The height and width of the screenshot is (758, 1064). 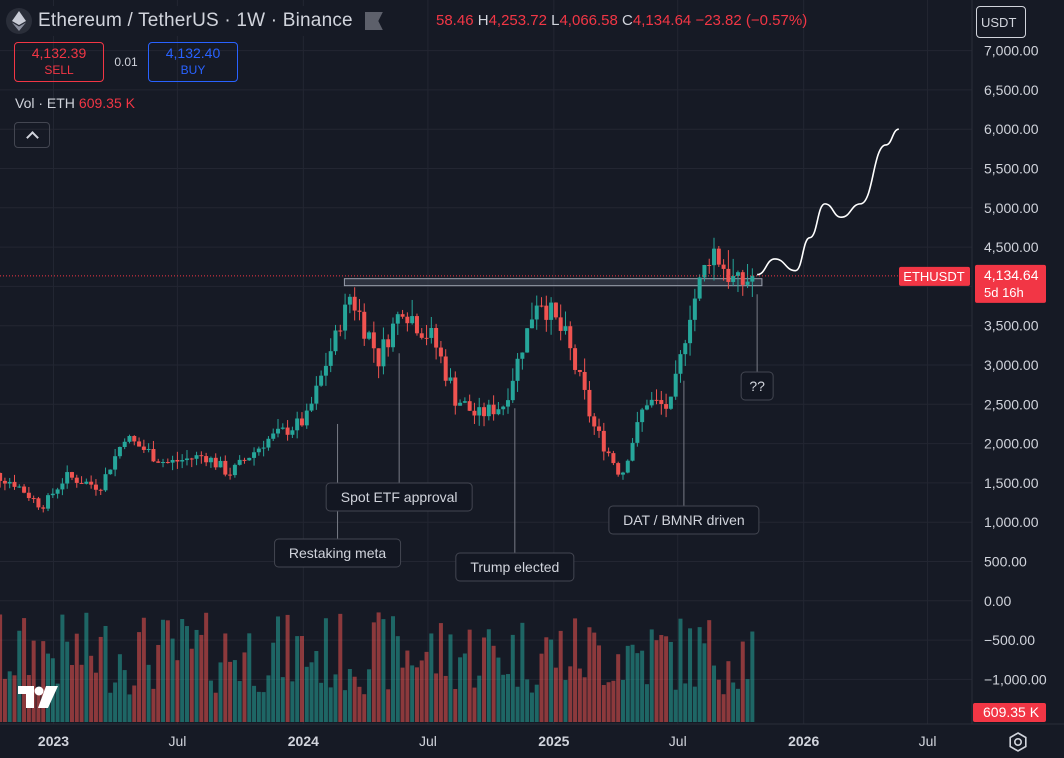 What do you see at coordinates (32, 135) in the screenshot?
I see `collapse-legend-button` at bounding box center [32, 135].